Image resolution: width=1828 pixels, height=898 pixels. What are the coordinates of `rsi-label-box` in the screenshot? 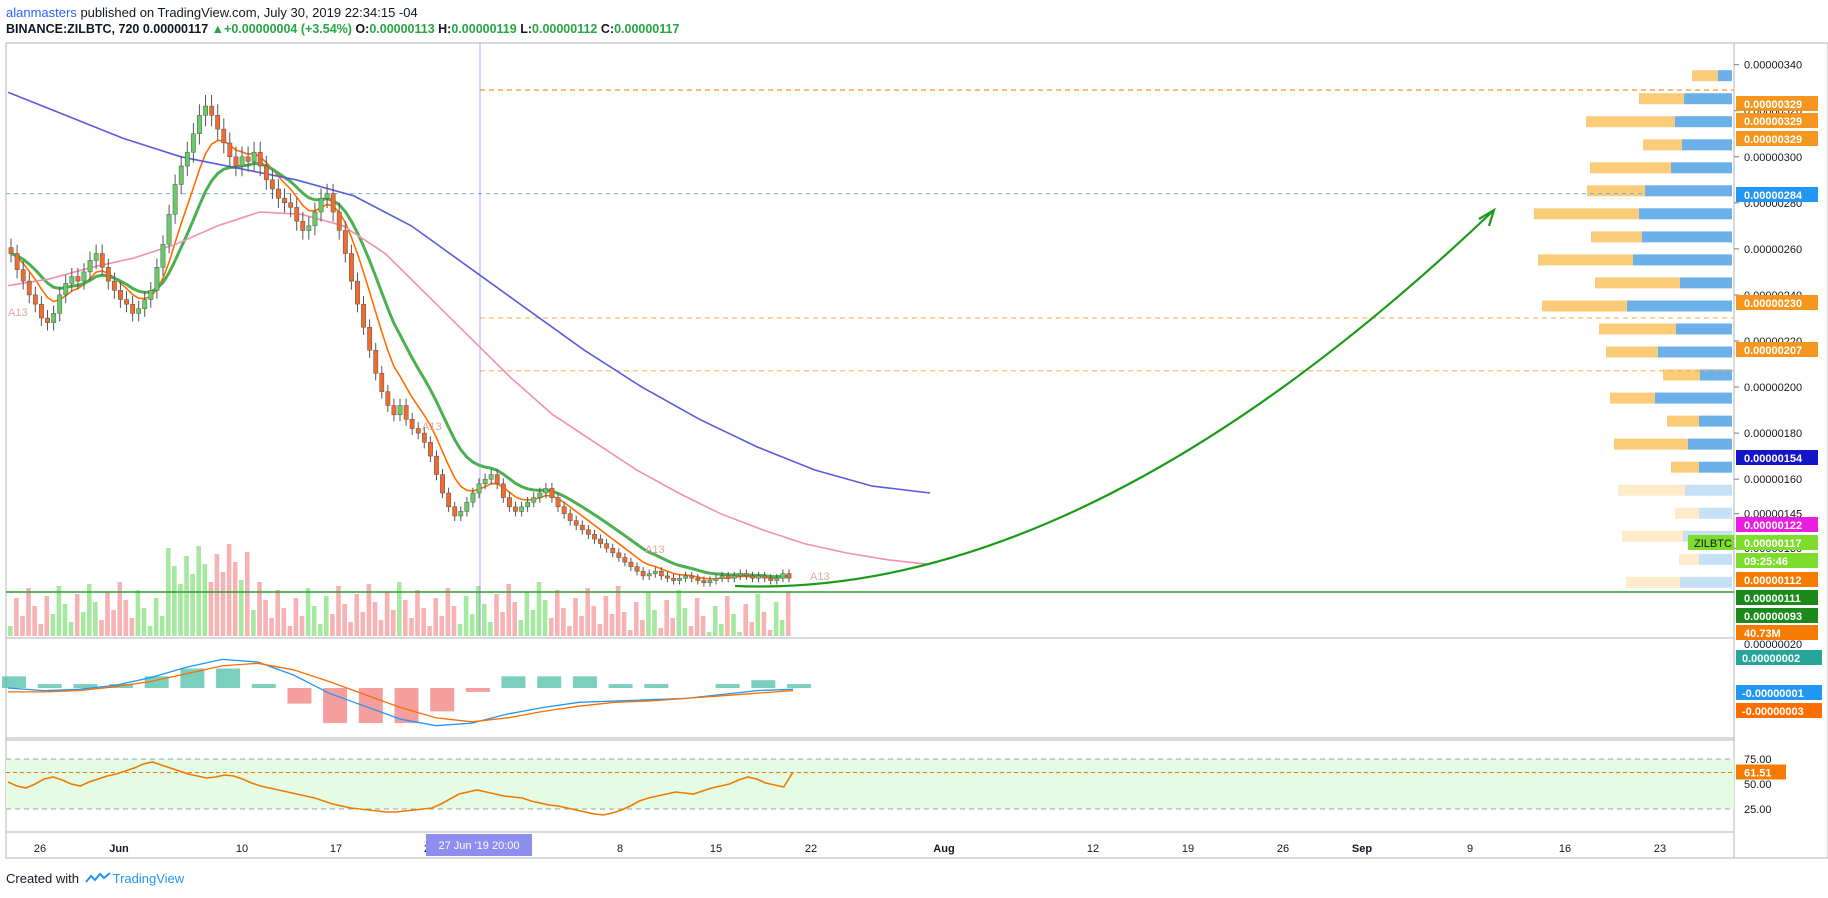 It's located at (1761, 772).